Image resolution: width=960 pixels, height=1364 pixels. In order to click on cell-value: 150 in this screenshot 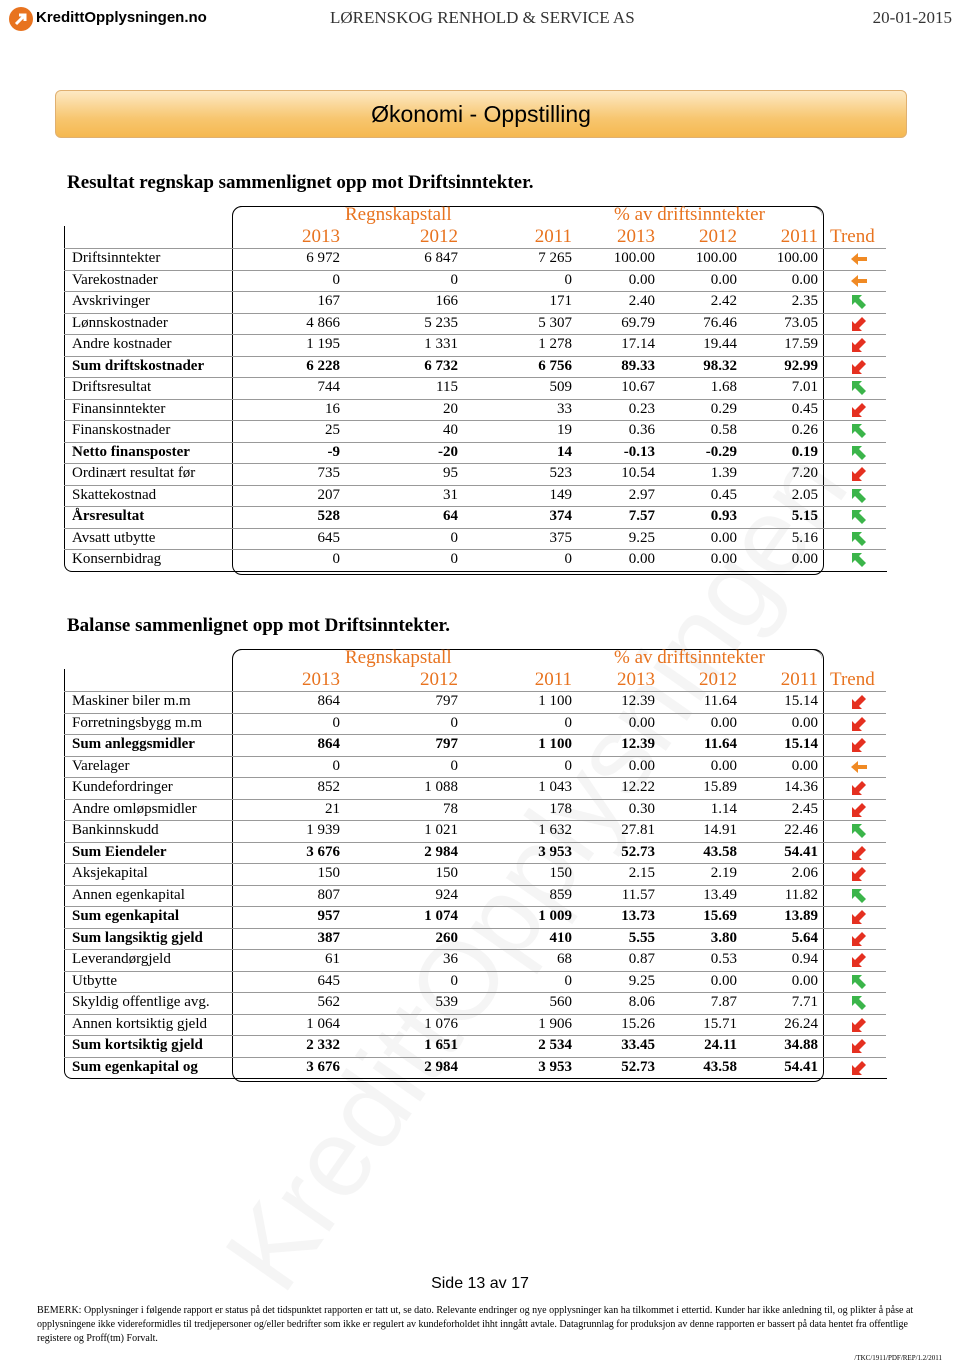, I will do `click(561, 873)`.